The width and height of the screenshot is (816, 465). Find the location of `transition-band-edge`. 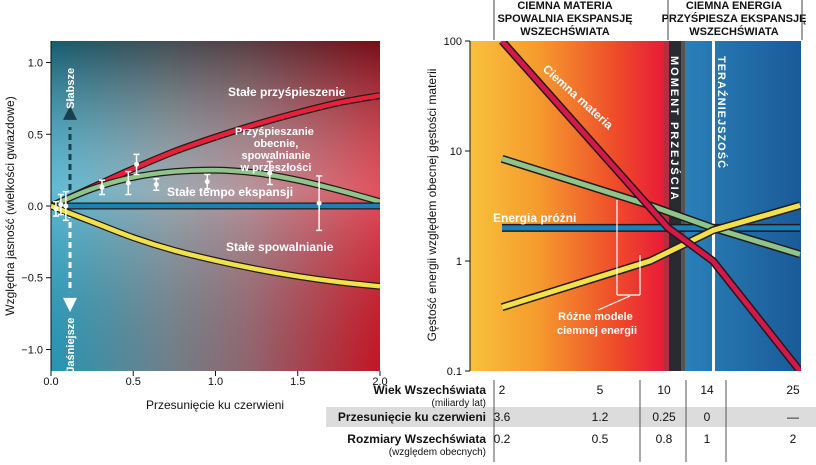

transition-band-edge is located at coordinates (666, 206).